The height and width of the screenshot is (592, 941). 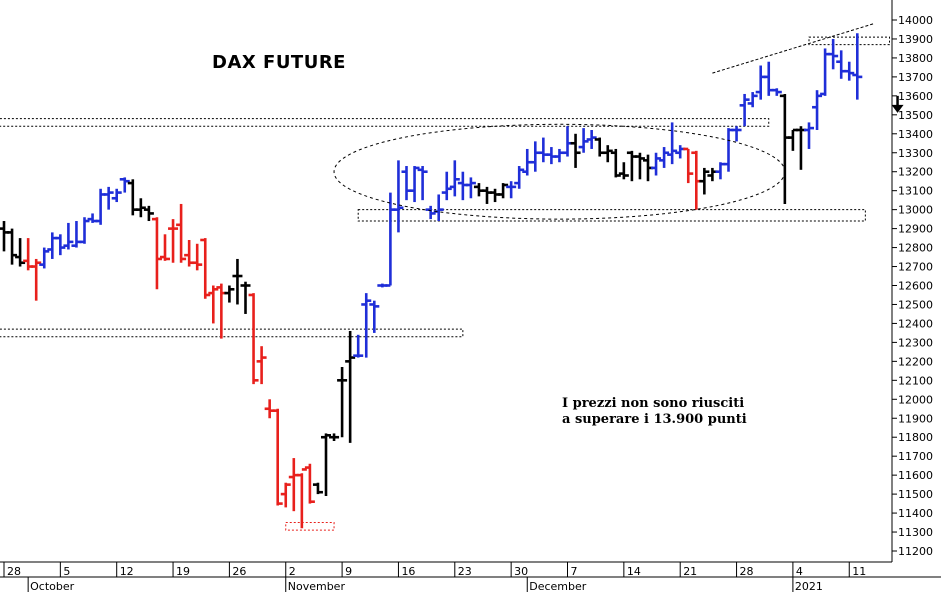 I want to click on y-tick-label: 11700, so click(x=915, y=456).